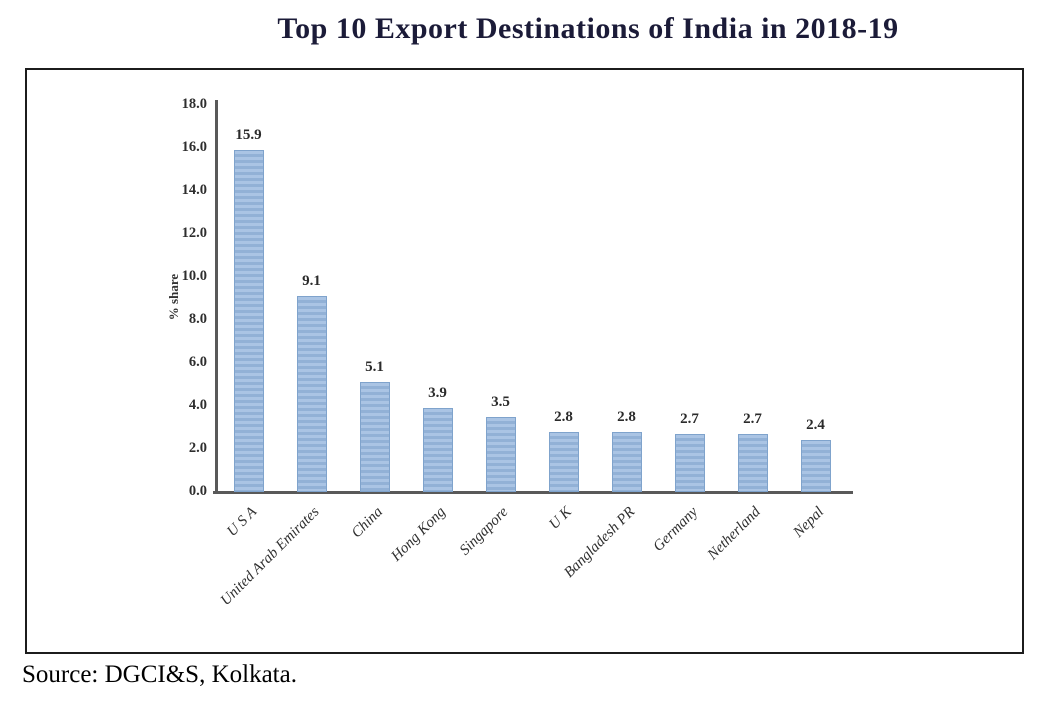 The width and height of the screenshot is (1039, 720). I want to click on y-tick-label: 16.0, so click(194, 147).